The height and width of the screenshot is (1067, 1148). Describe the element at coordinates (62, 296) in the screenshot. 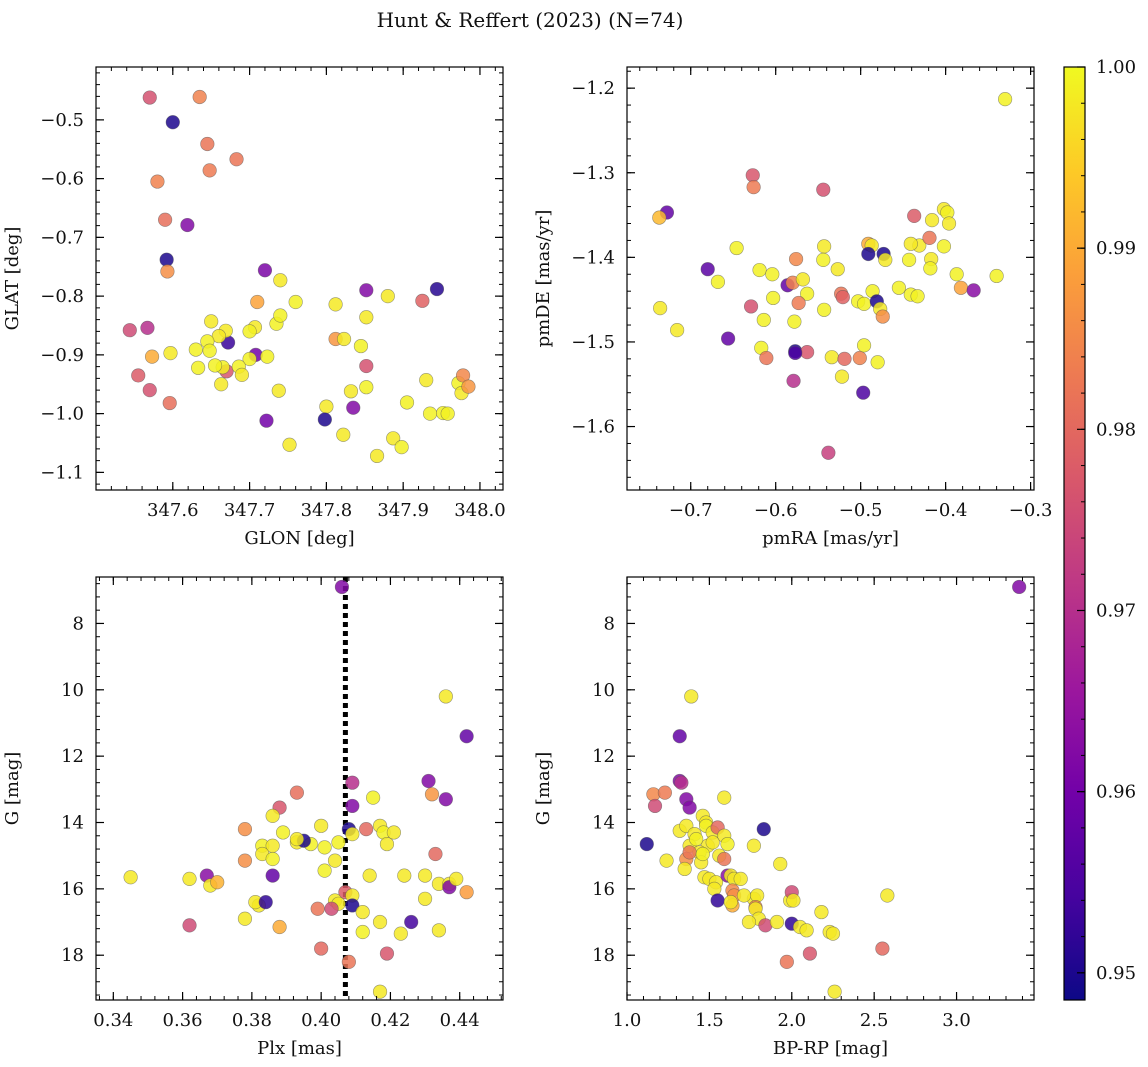

I see `y-tick-label: −0.8` at that location.